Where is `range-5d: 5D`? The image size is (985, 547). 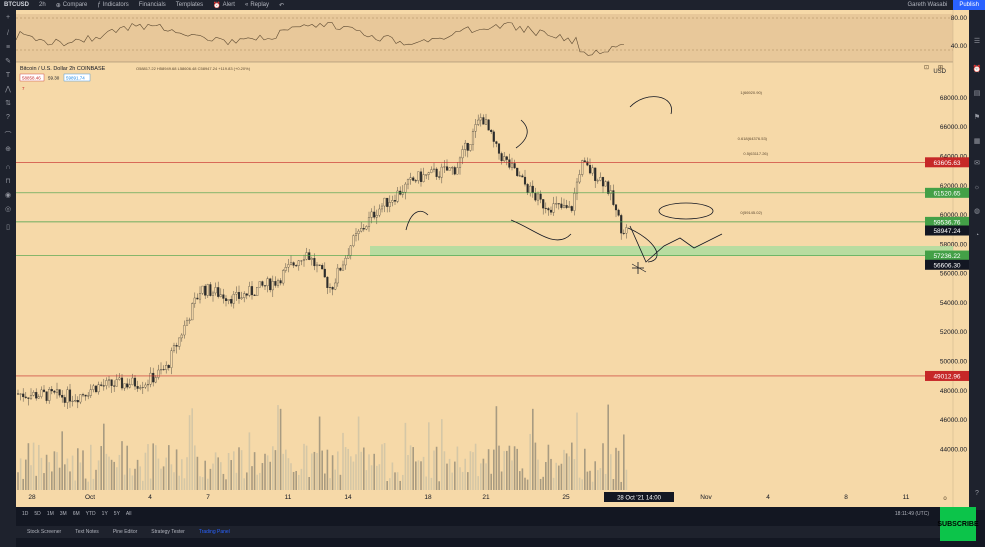 range-5d: 5D is located at coordinates (37, 514).